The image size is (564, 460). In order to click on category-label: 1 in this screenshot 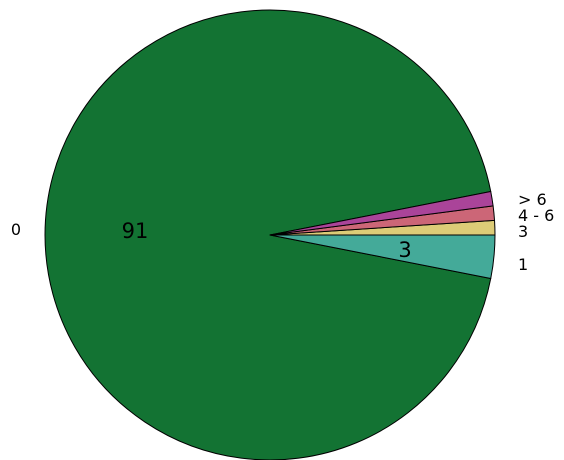, I will do `click(523, 264)`.